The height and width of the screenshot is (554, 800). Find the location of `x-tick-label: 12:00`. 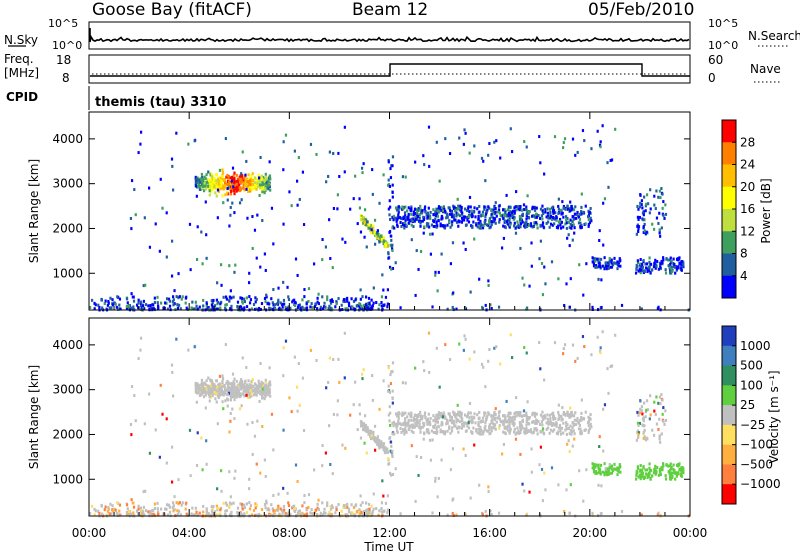

x-tick-label: 12:00 is located at coordinates (389, 533).